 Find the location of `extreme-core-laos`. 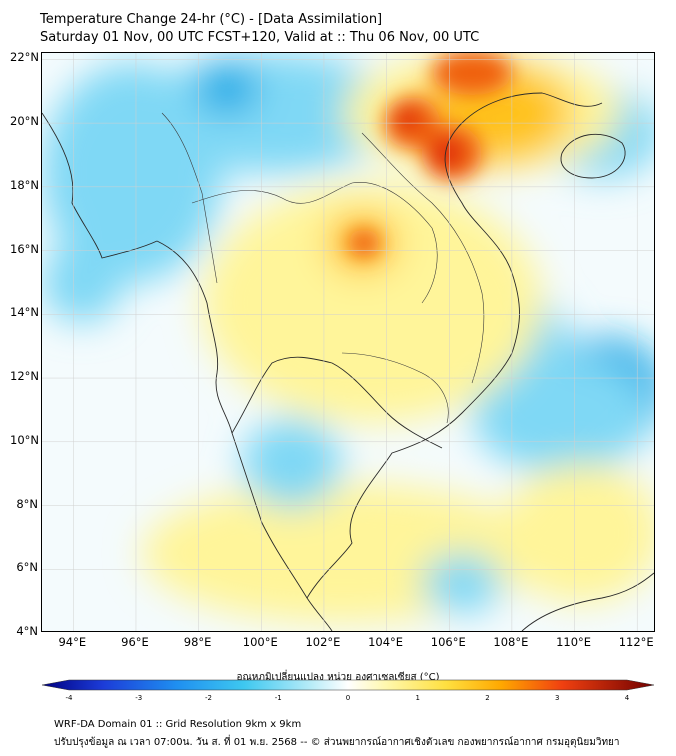

extreme-core-laos is located at coordinates (408, 119).